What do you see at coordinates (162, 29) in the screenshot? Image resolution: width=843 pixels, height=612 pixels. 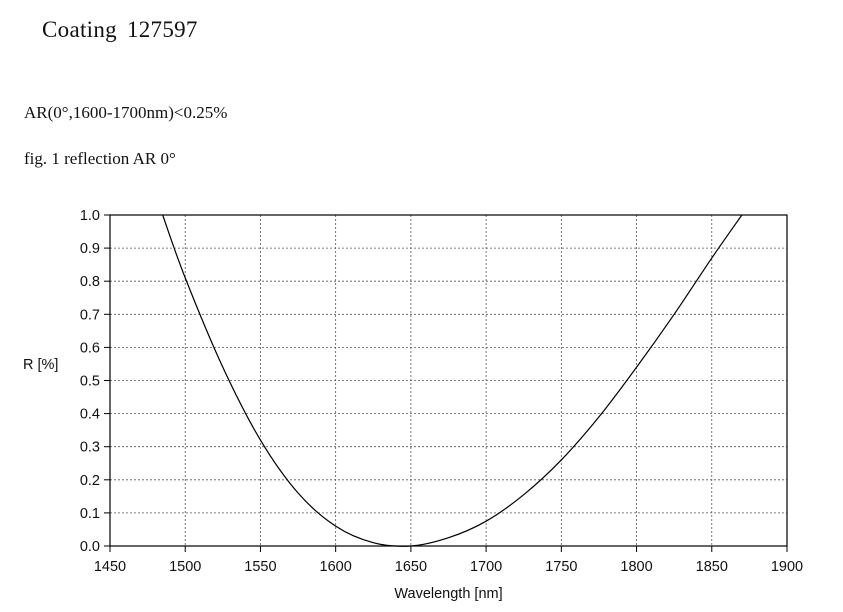 I see `coating-code: 127597` at bounding box center [162, 29].